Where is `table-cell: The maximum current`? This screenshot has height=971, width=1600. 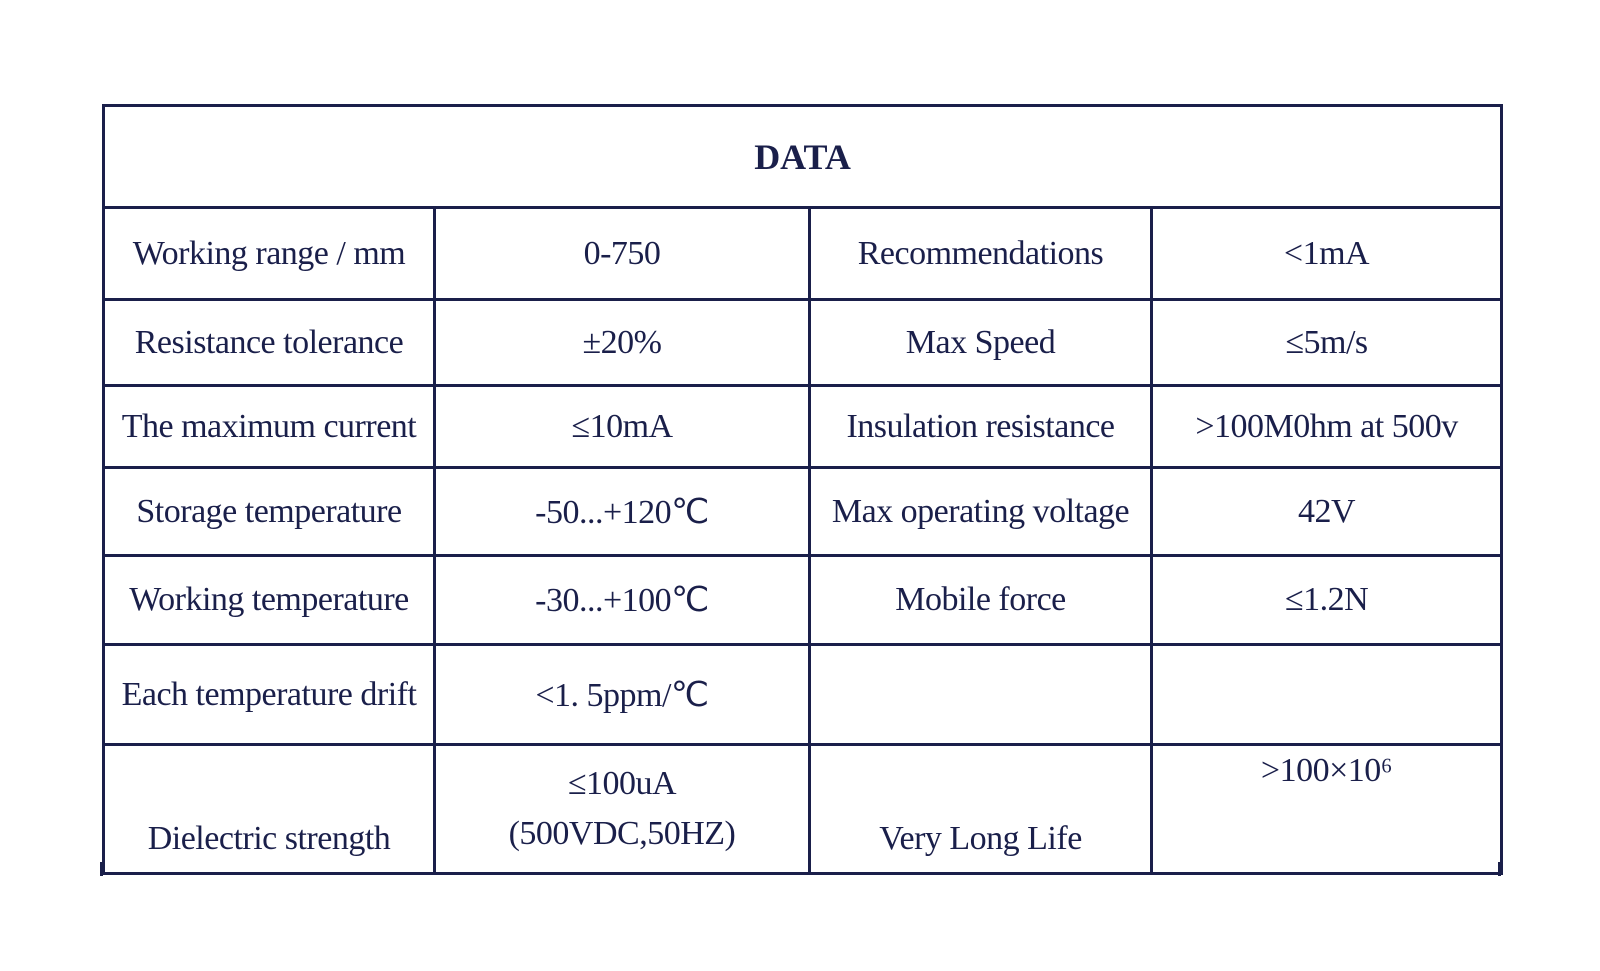
table-cell: The maximum current is located at coordinates (269, 426).